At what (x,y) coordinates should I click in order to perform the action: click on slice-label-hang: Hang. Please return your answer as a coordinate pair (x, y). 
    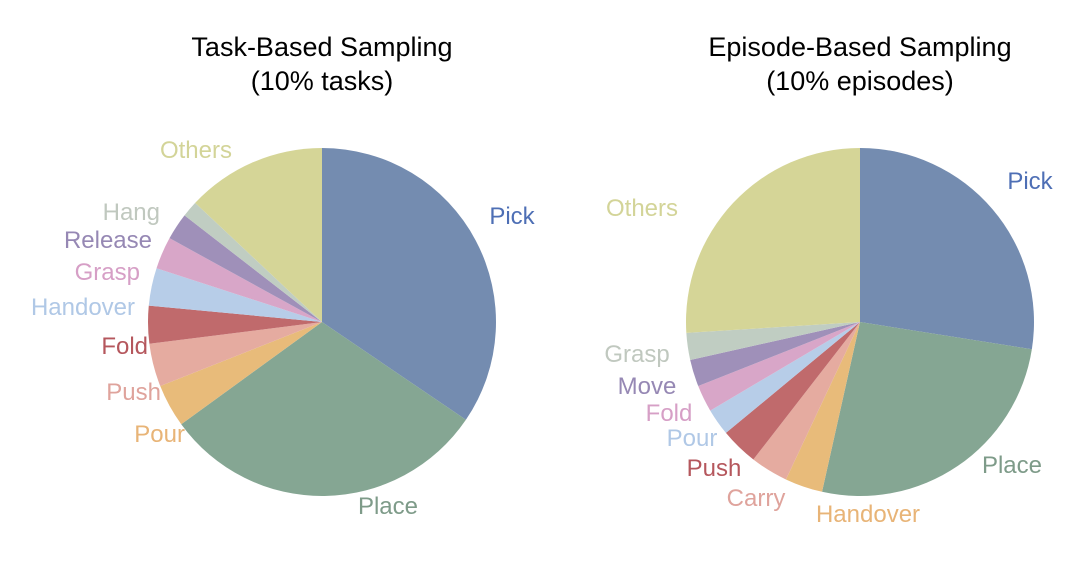
    Looking at the image, I should click on (131, 212).